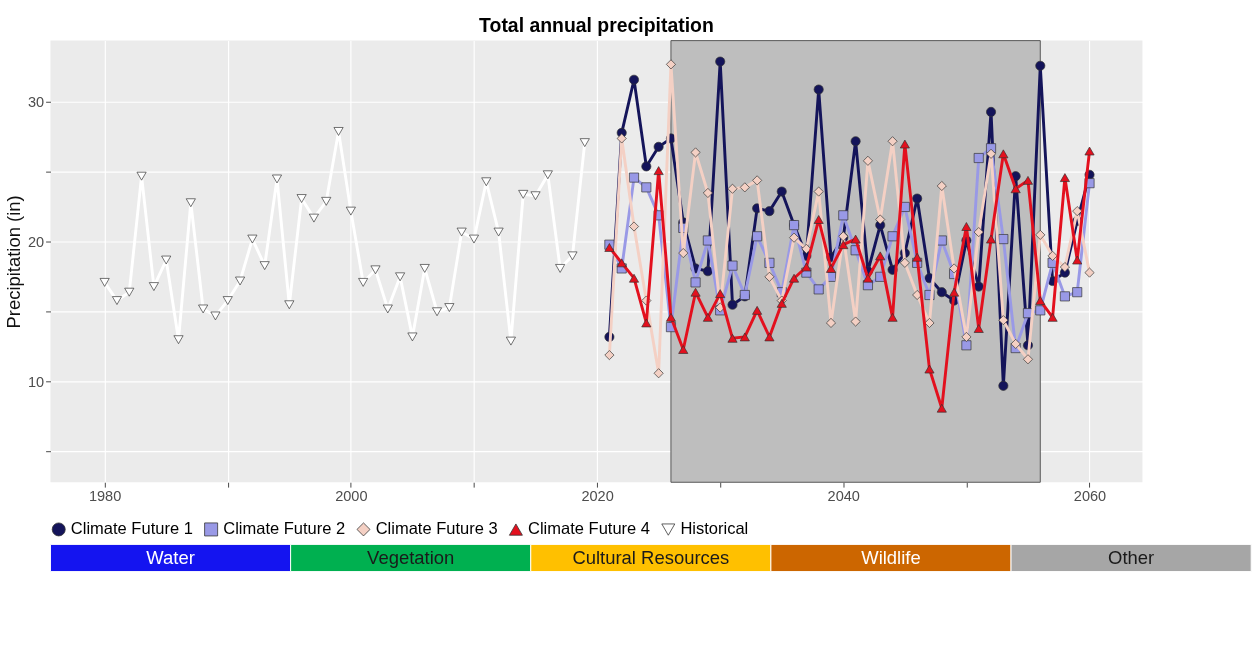  I want to click on y-tick-label: 30, so click(36, 102).